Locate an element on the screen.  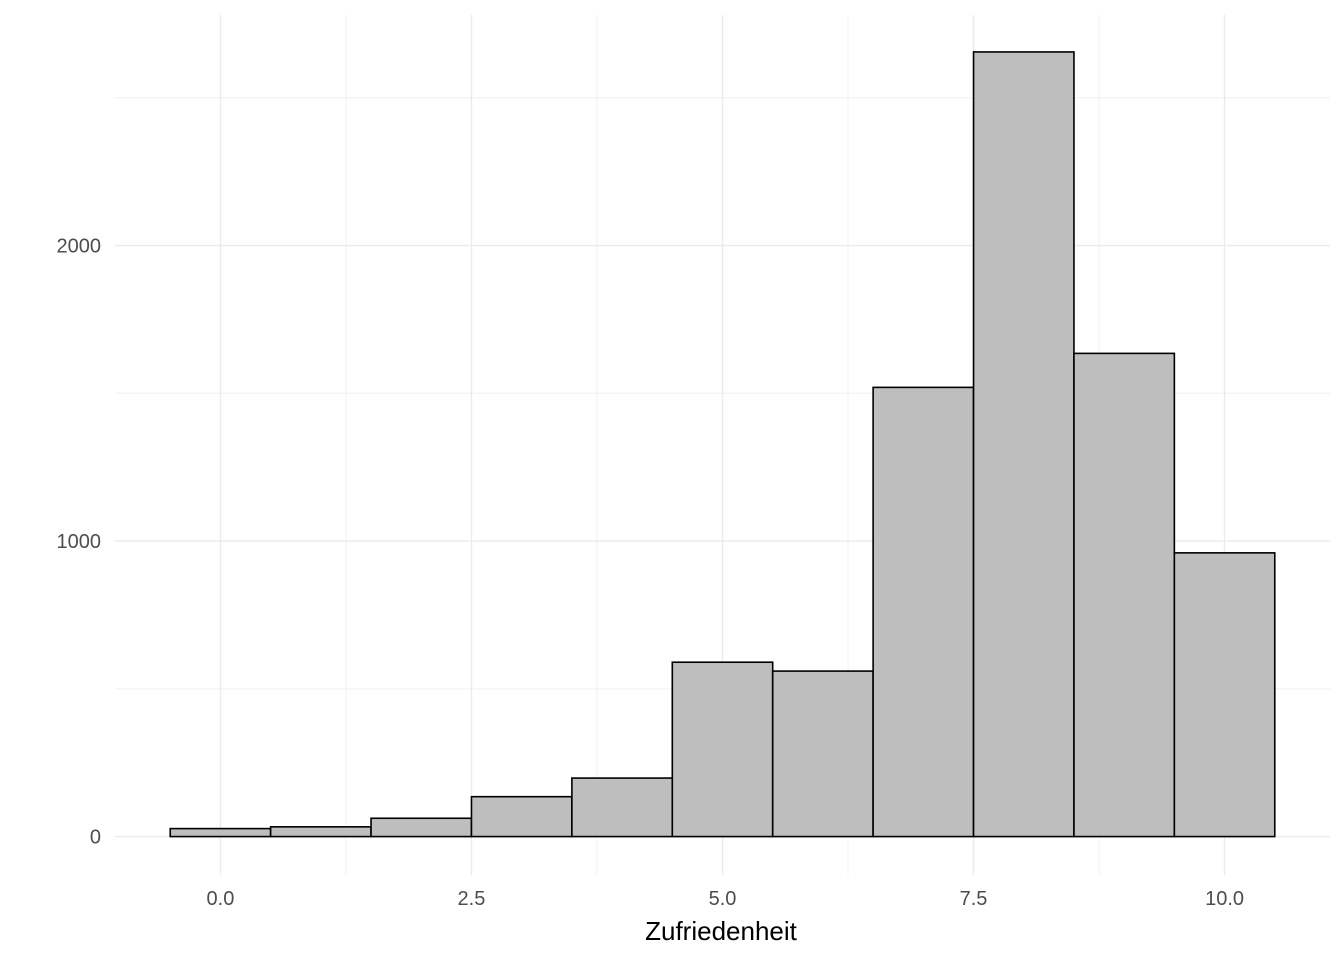
y-axis-ticks: 0 1000 2000 is located at coordinates (79, 542).